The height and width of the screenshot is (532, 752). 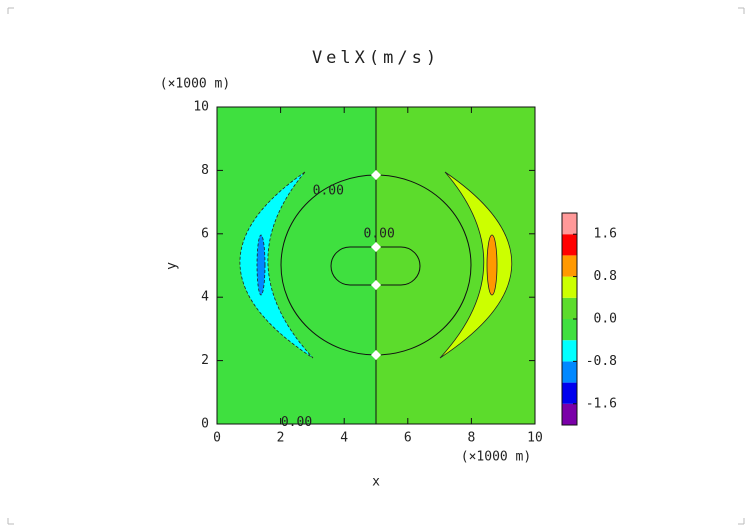 I want to click on x-tick-label: 4, so click(x=344, y=438).